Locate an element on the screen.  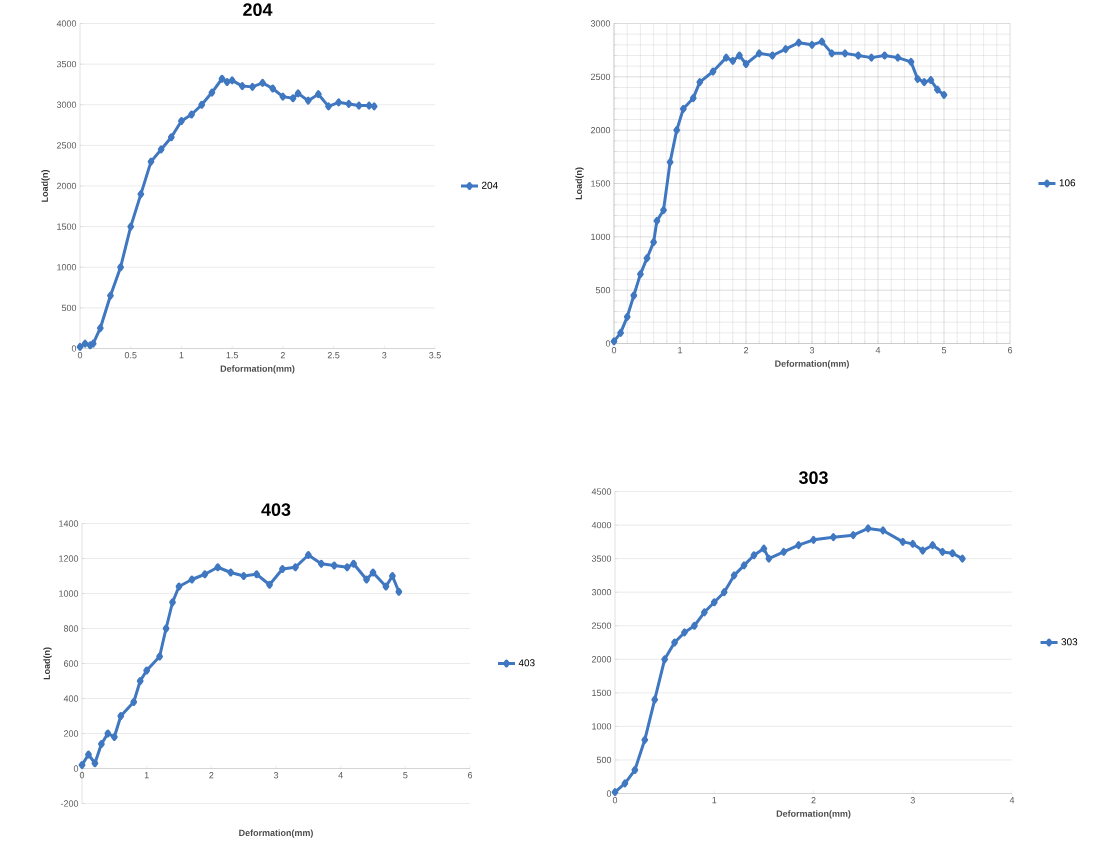
y-tick-label: 4500 is located at coordinates (601, 491).